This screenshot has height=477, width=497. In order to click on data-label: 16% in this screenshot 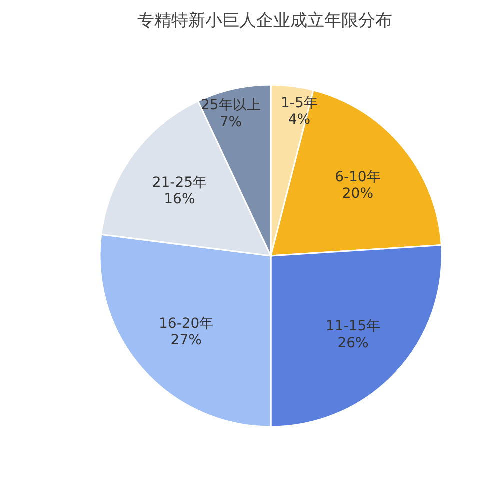, I will do `click(180, 200)`.